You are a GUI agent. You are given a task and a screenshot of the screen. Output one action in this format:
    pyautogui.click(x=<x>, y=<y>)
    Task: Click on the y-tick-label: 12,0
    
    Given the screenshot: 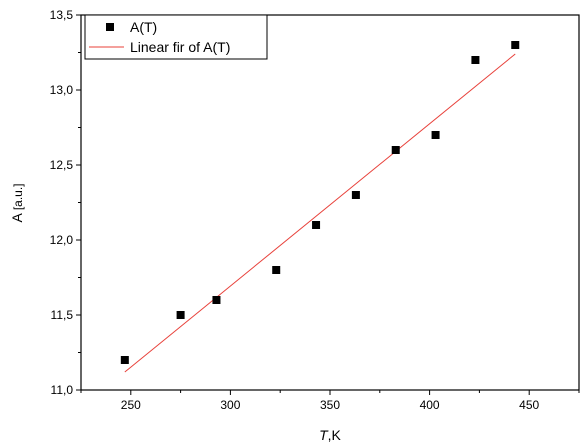 What is the action you would take?
    pyautogui.click(x=62, y=240)
    